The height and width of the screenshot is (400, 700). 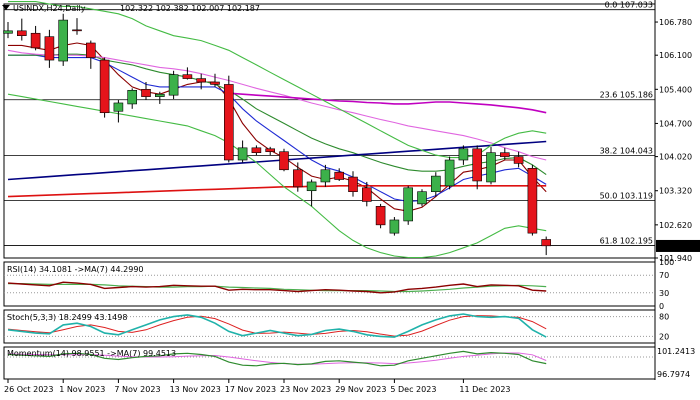 I want to click on date-label: 26 Oct 2023, so click(x=28, y=389).